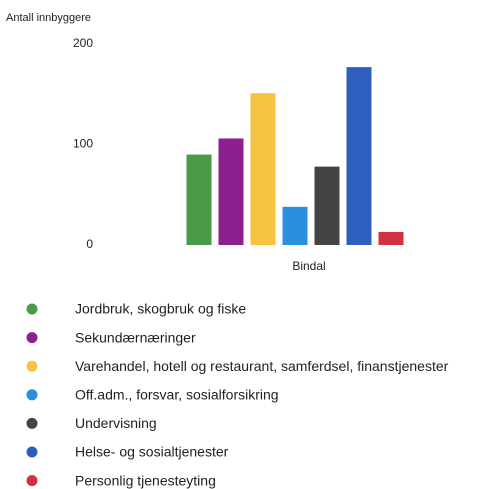 The width and height of the screenshot is (489, 489). I want to click on y-tick-label: 100, so click(83, 144).